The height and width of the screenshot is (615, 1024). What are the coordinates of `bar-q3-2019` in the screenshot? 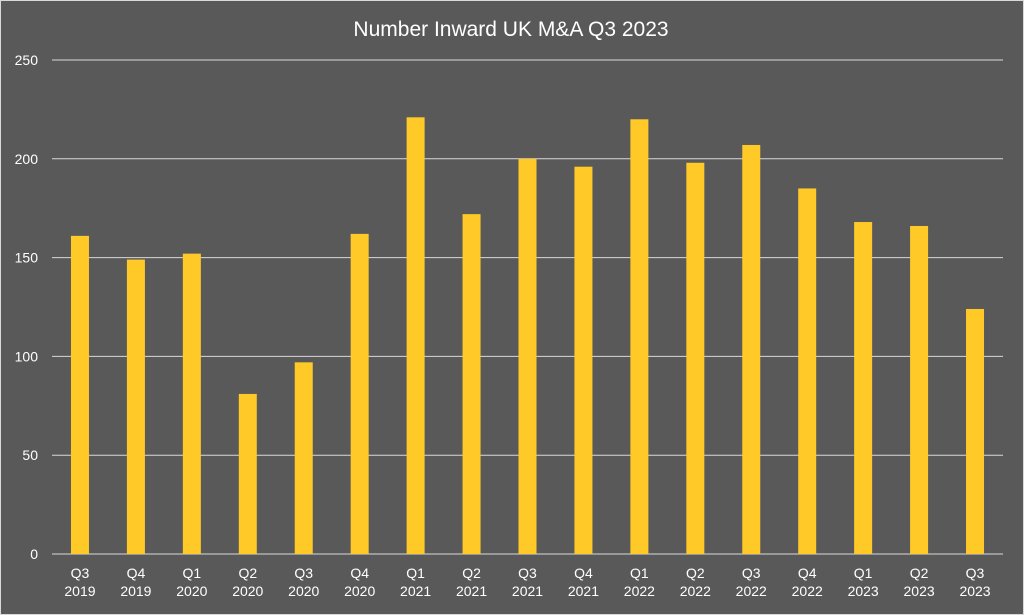 It's located at (79, 394).